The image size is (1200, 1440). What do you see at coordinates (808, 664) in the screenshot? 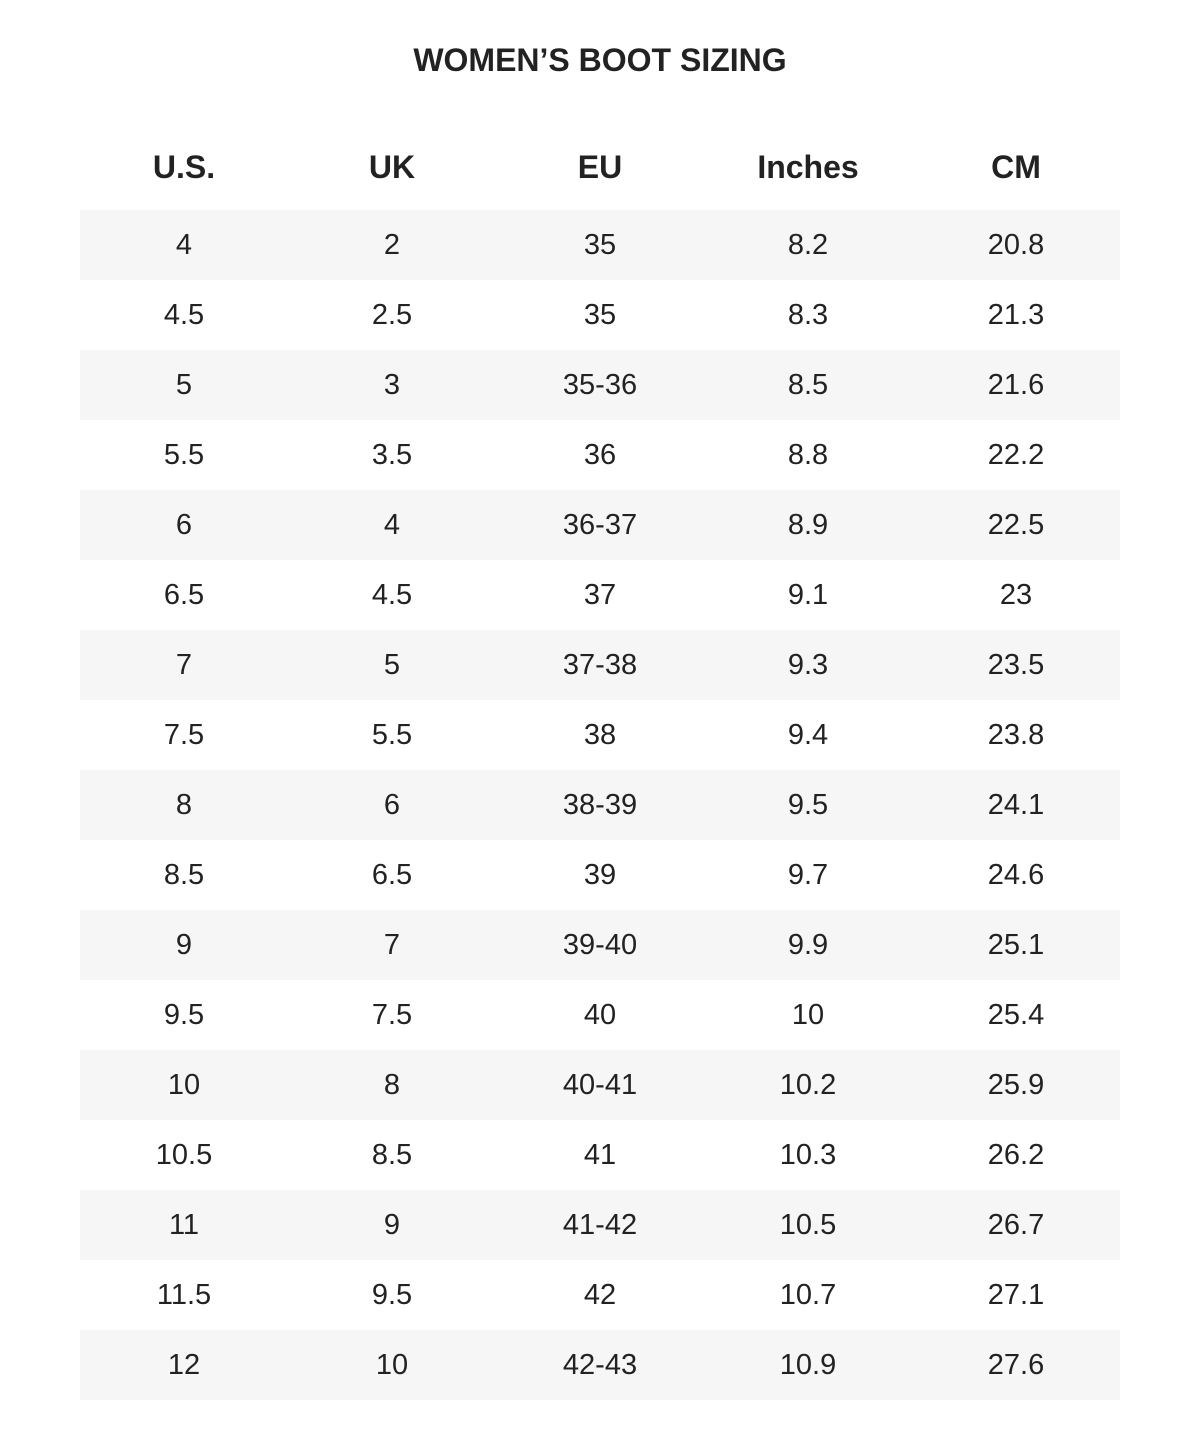
I see `table-cell: 9.3` at bounding box center [808, 664].